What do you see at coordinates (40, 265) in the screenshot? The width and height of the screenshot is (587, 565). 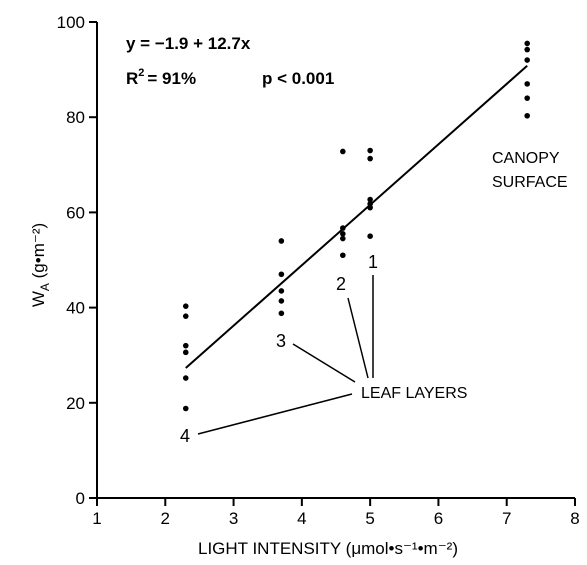 I see `y-axis-label: WA (g•m⁻²)` at bounding box center [40, 265].